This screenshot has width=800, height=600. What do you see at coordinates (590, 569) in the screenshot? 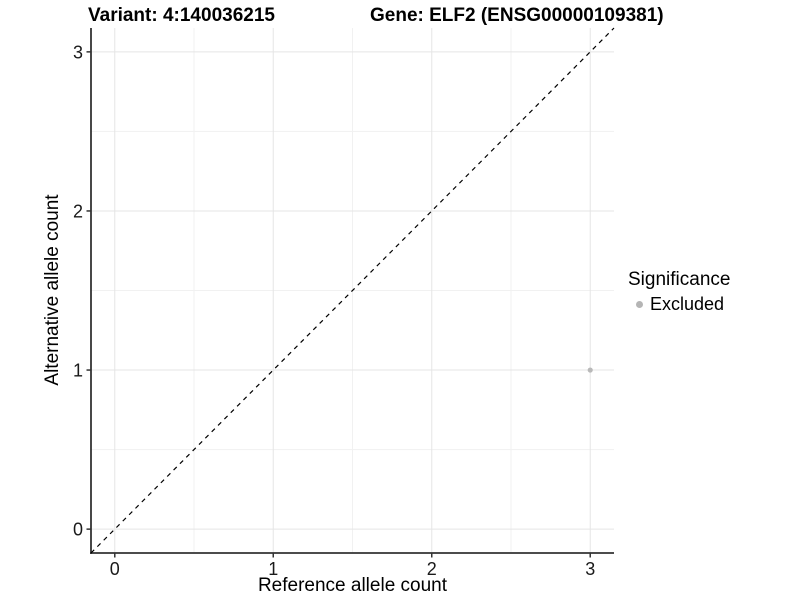
I see `x-tick-label: 3` at bounding box center [590, 569].